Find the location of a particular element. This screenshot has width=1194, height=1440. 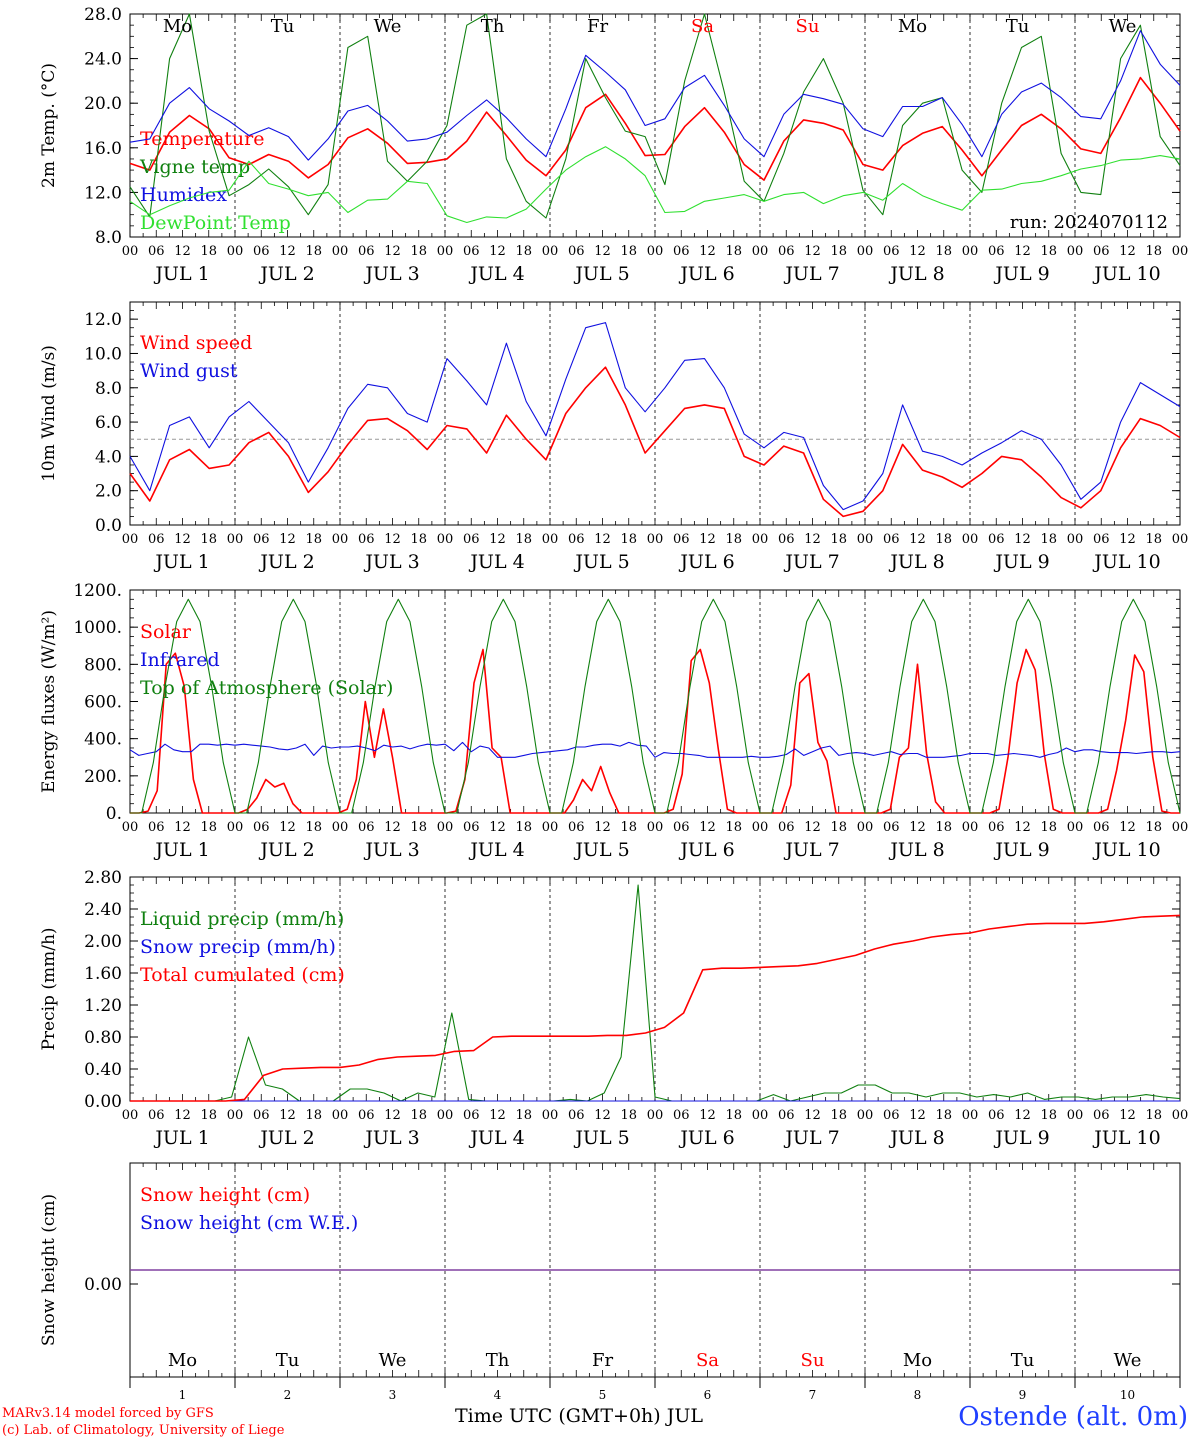

weekday-label: Th is located at coordinates (493, 26).